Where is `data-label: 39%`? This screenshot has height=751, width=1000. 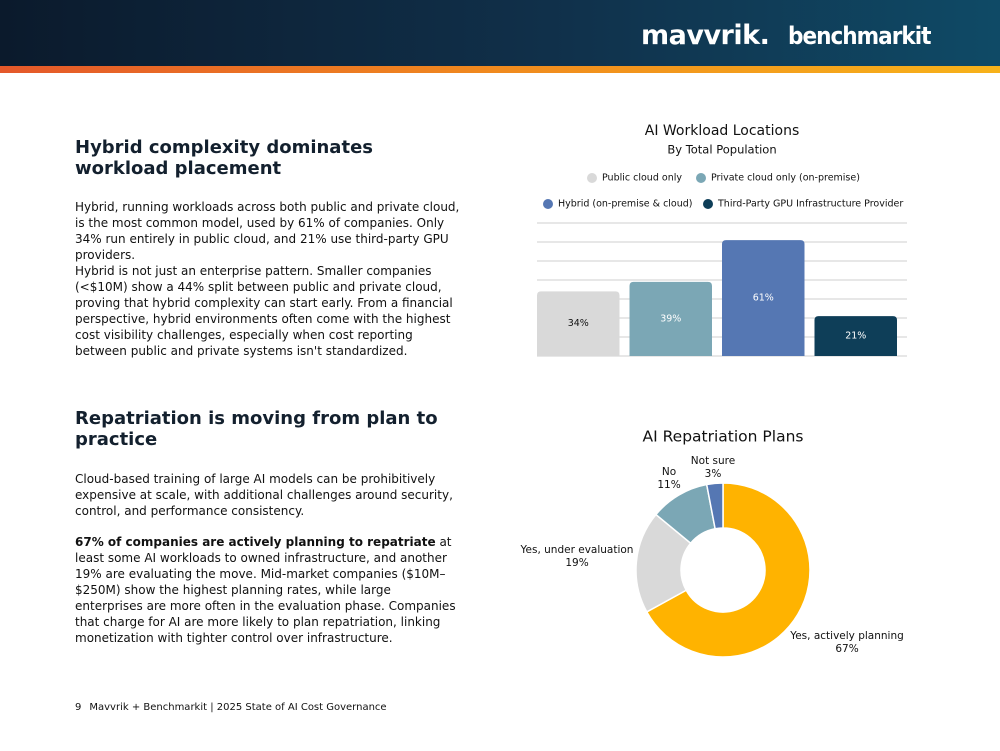 data-label: 39% is located at coordinates (670, 318).